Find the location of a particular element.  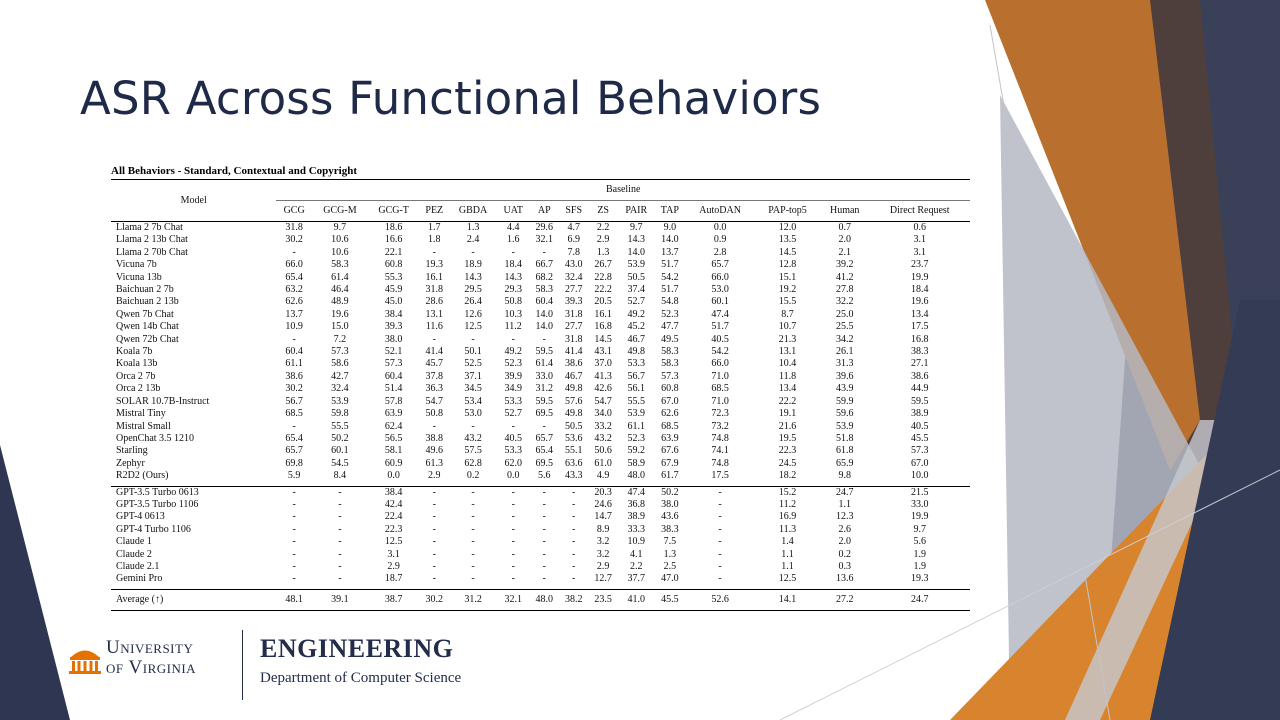

asr-value-cell: 69.5 is located at coordinates (544, 463).